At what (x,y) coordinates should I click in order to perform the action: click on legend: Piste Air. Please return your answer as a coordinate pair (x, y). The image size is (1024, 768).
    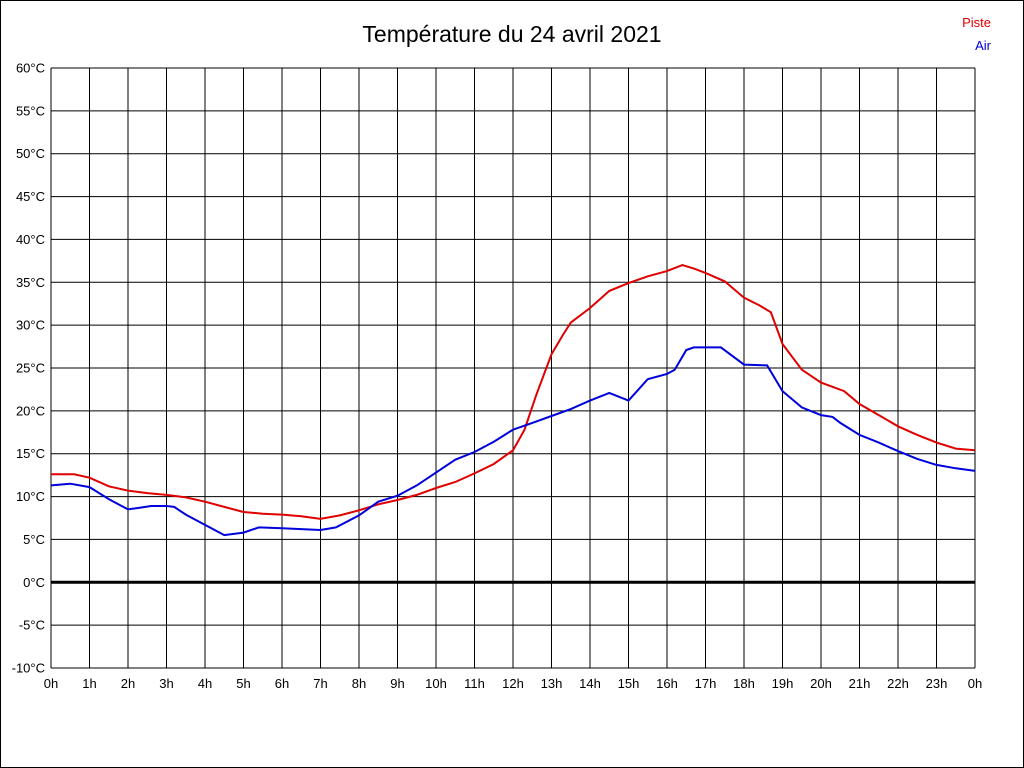
    Looking at the image, I should click on (976, 34).